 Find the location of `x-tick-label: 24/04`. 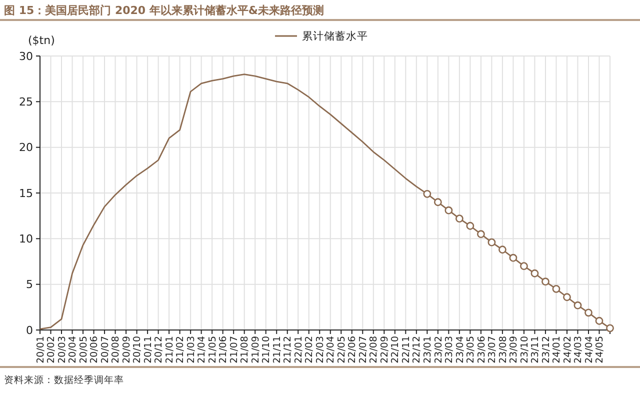

x-tick-label: 24/04 is located at coordinates (589, 350).